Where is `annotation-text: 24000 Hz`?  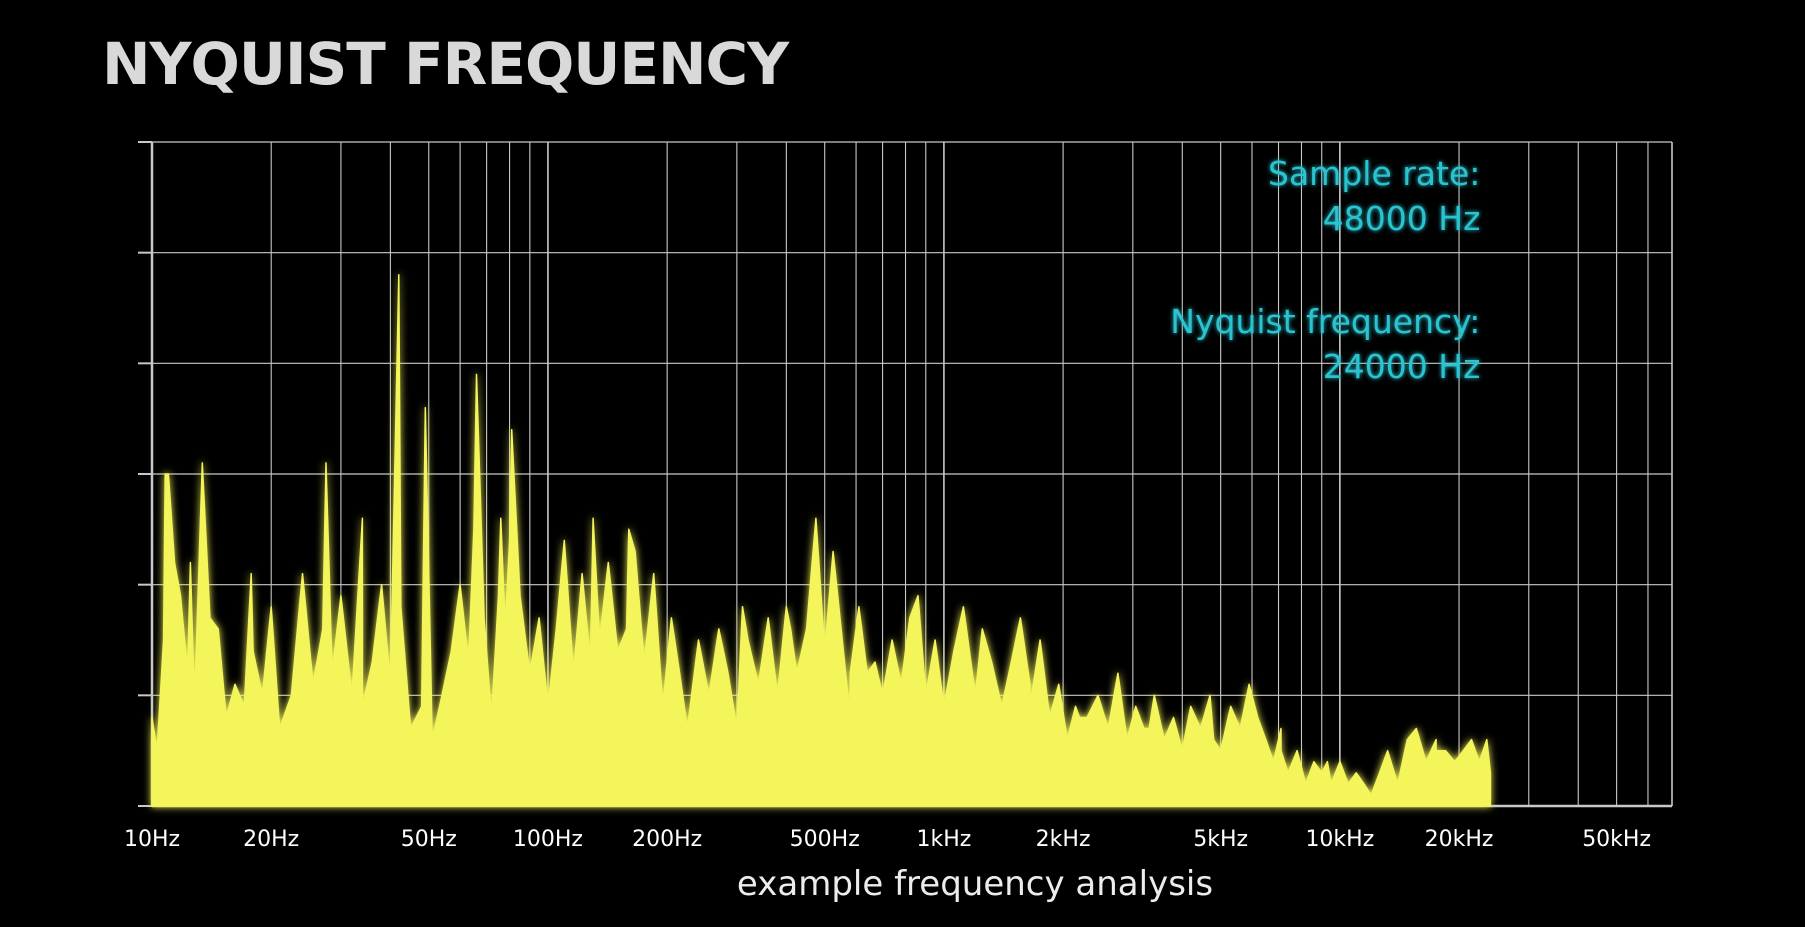 annotation-text: 24000 Hz is located at coordinates (1402, 366).